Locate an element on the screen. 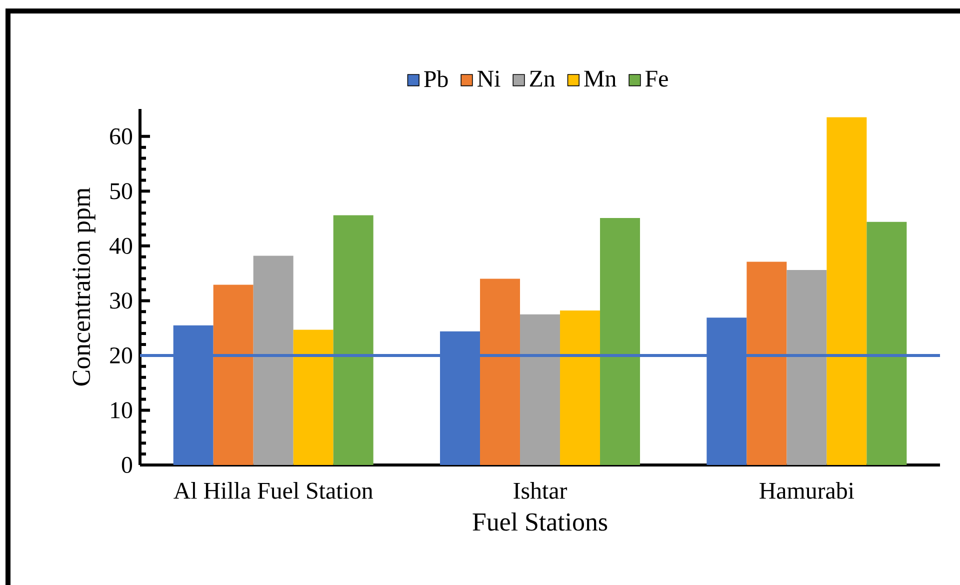  x-axis-title: Fuel Stations is located at coordinates (540, 521).